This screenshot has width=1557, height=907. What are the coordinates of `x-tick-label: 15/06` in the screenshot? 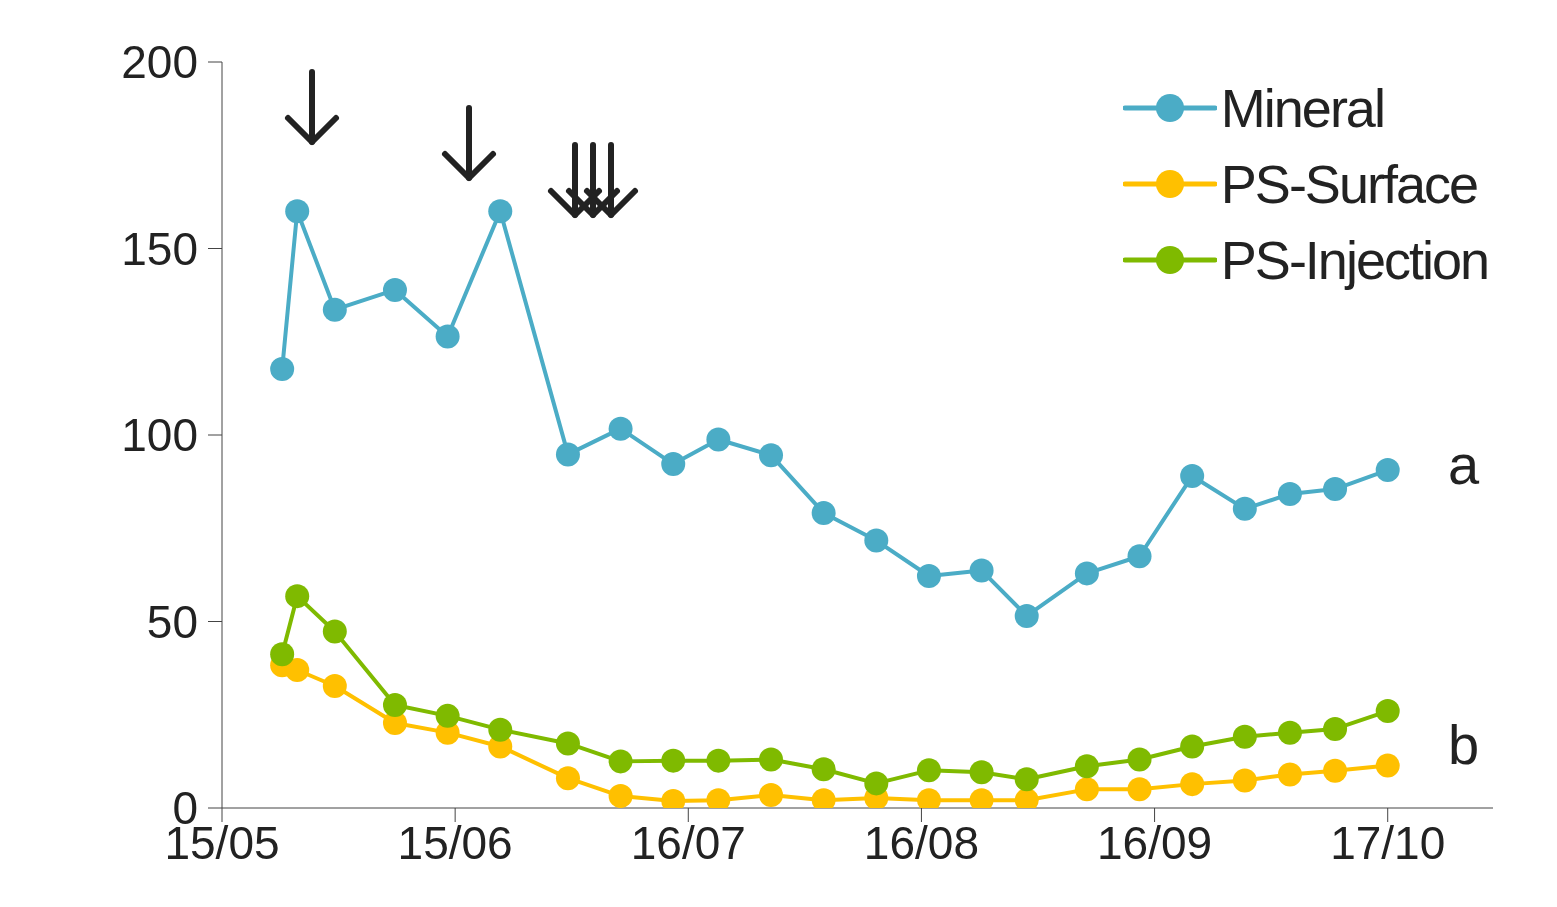 It's located at (455, 842).